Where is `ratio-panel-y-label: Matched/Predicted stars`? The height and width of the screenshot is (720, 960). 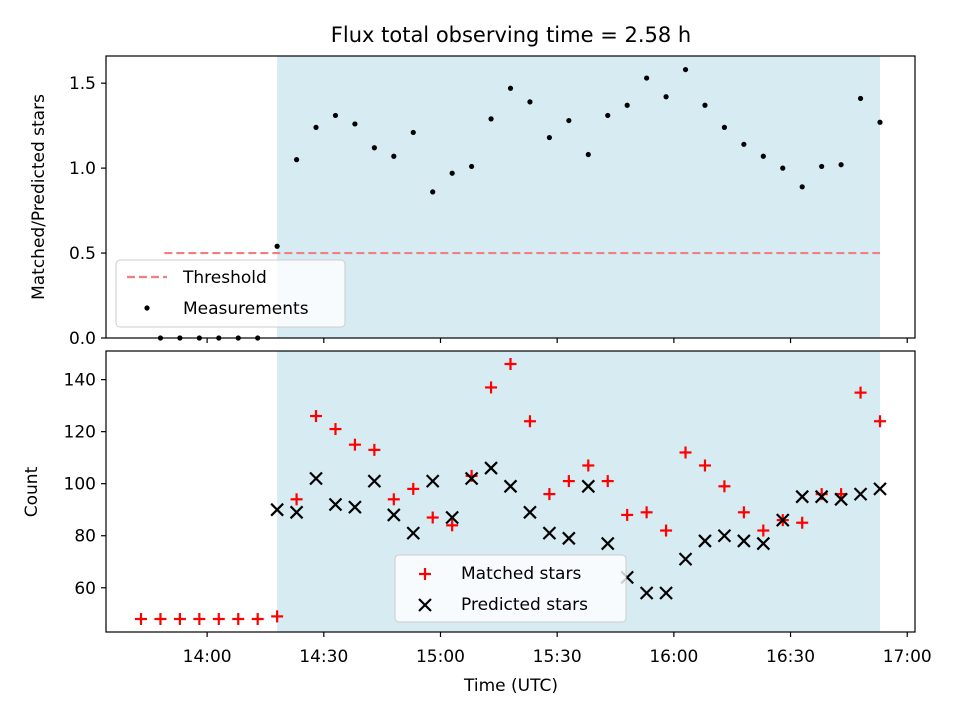
ratio-panel-y-label: Matched/Predicted stars is located at coordinates (39, 197).